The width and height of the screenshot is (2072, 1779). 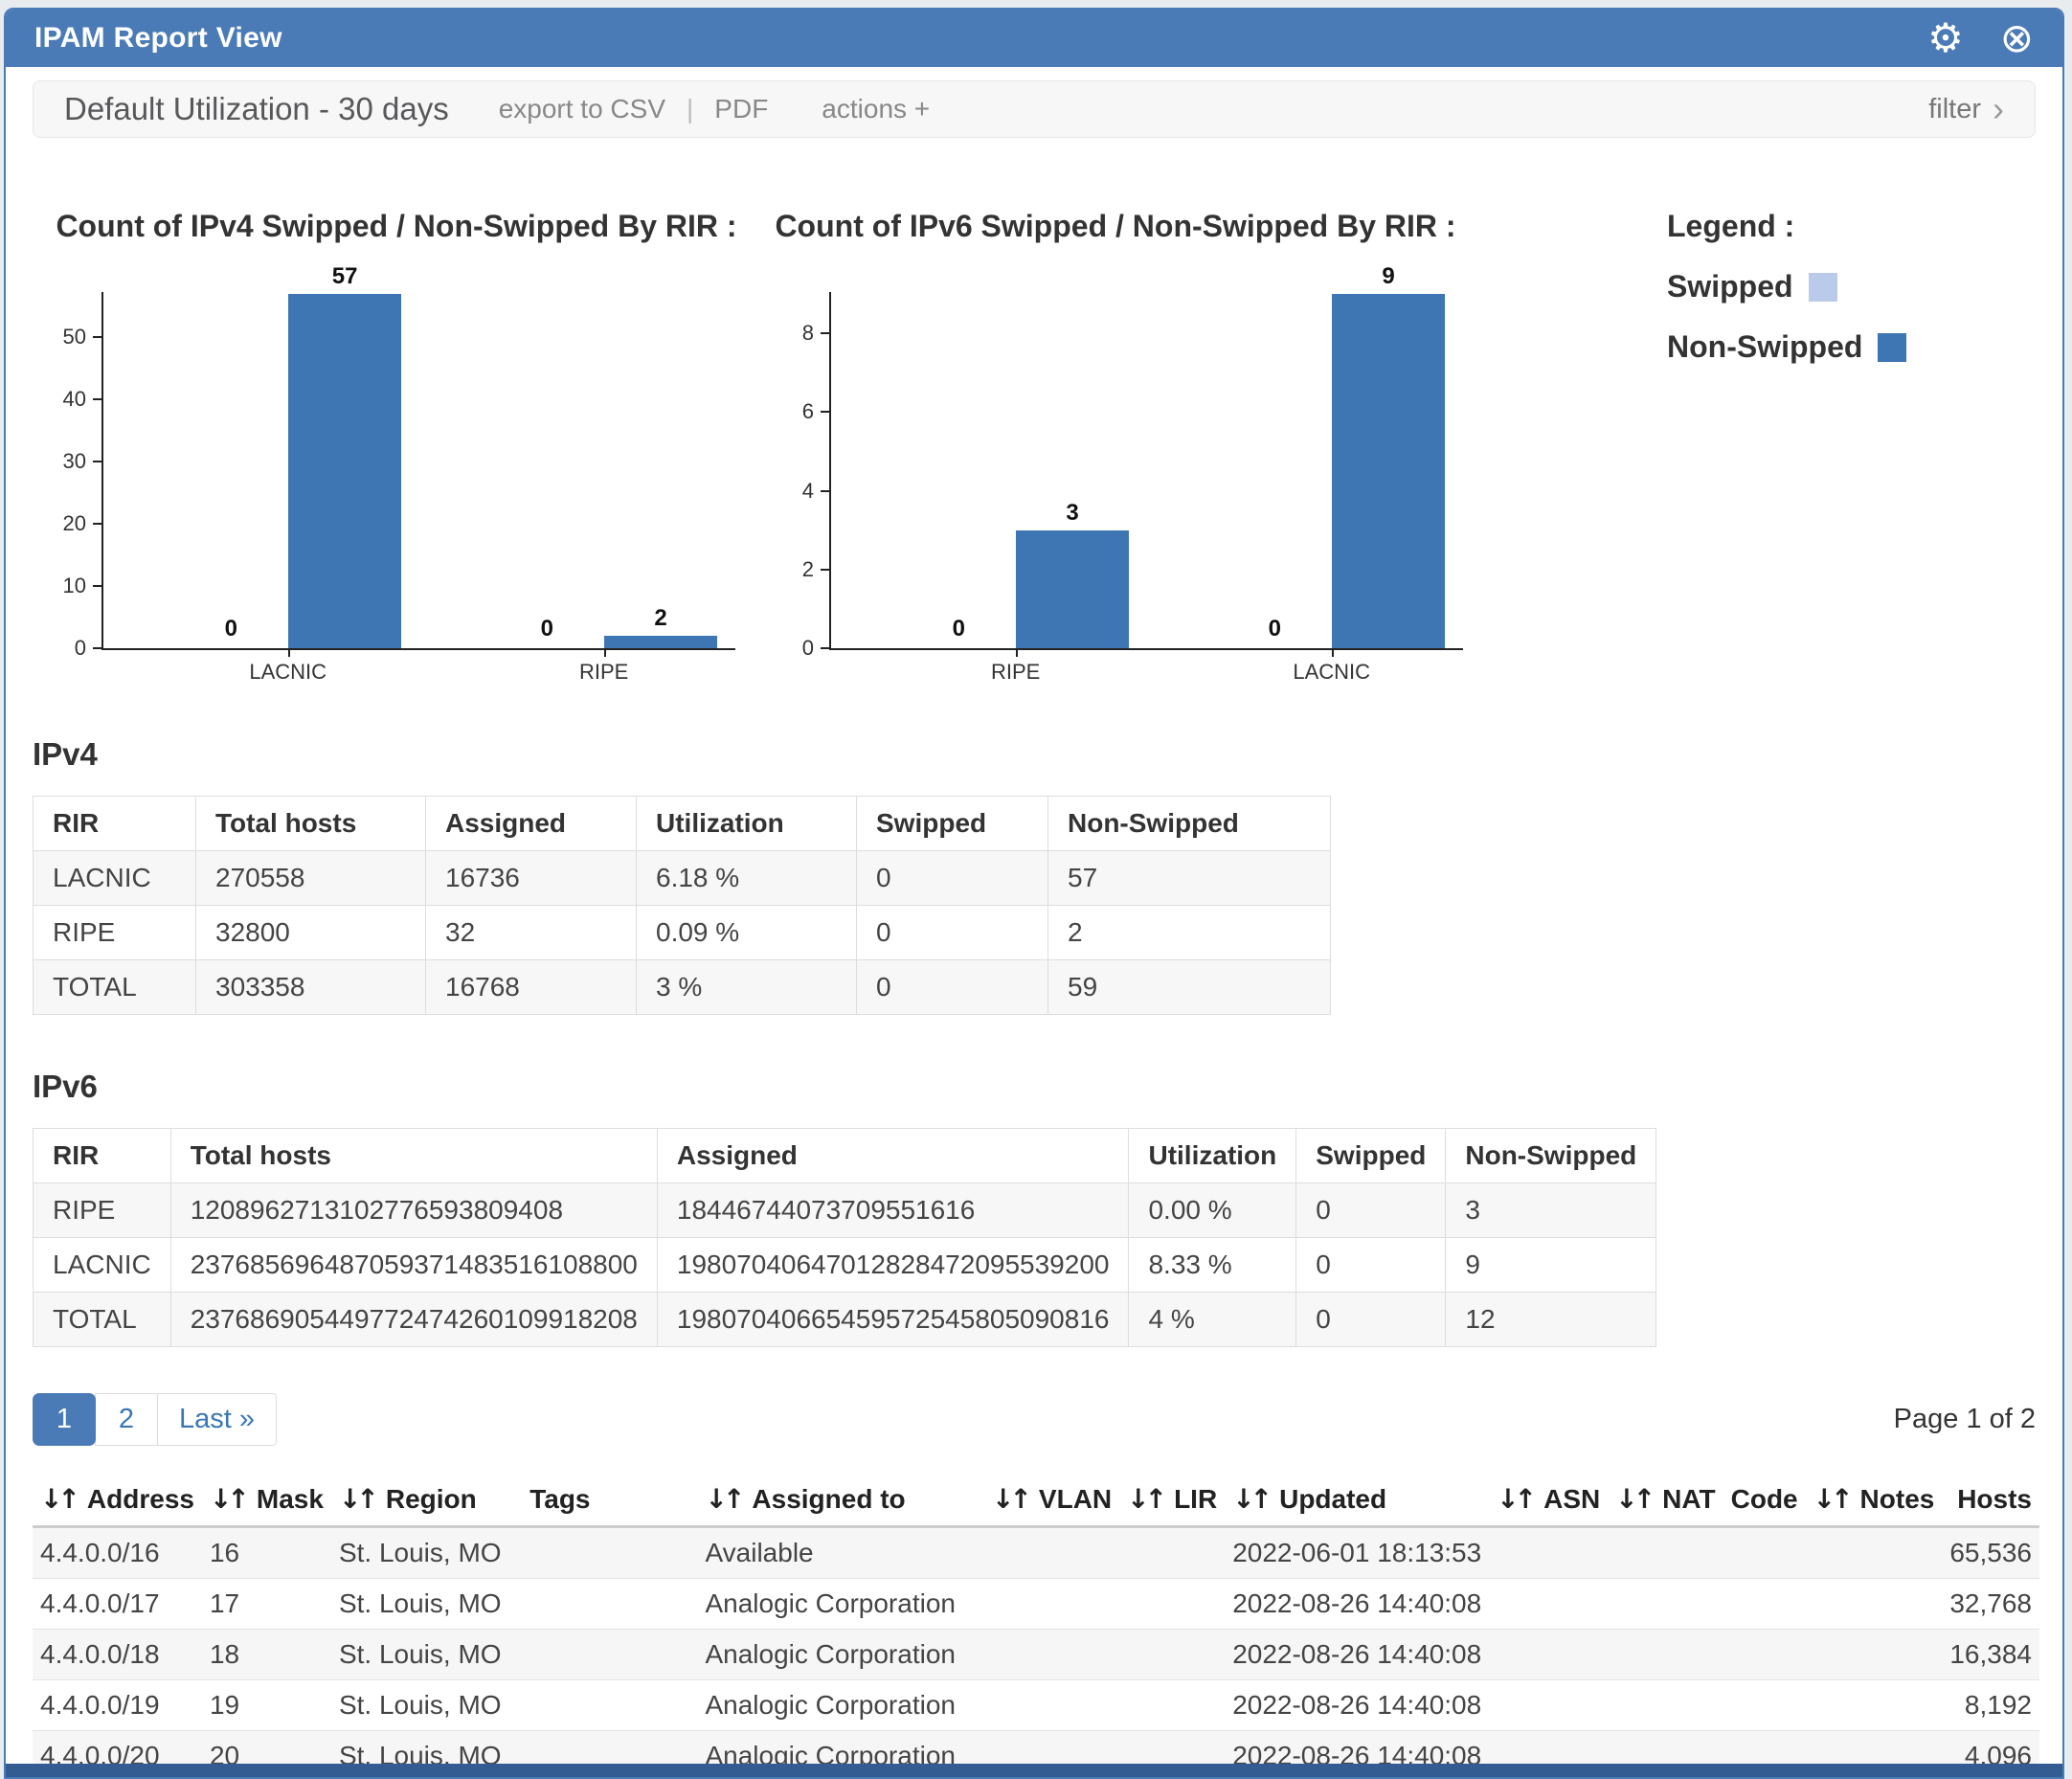 What do you see at coordinates (1572, 1499) in the screenshot?
I see `column-label: ASN` at bounding box center [1572, 1499].